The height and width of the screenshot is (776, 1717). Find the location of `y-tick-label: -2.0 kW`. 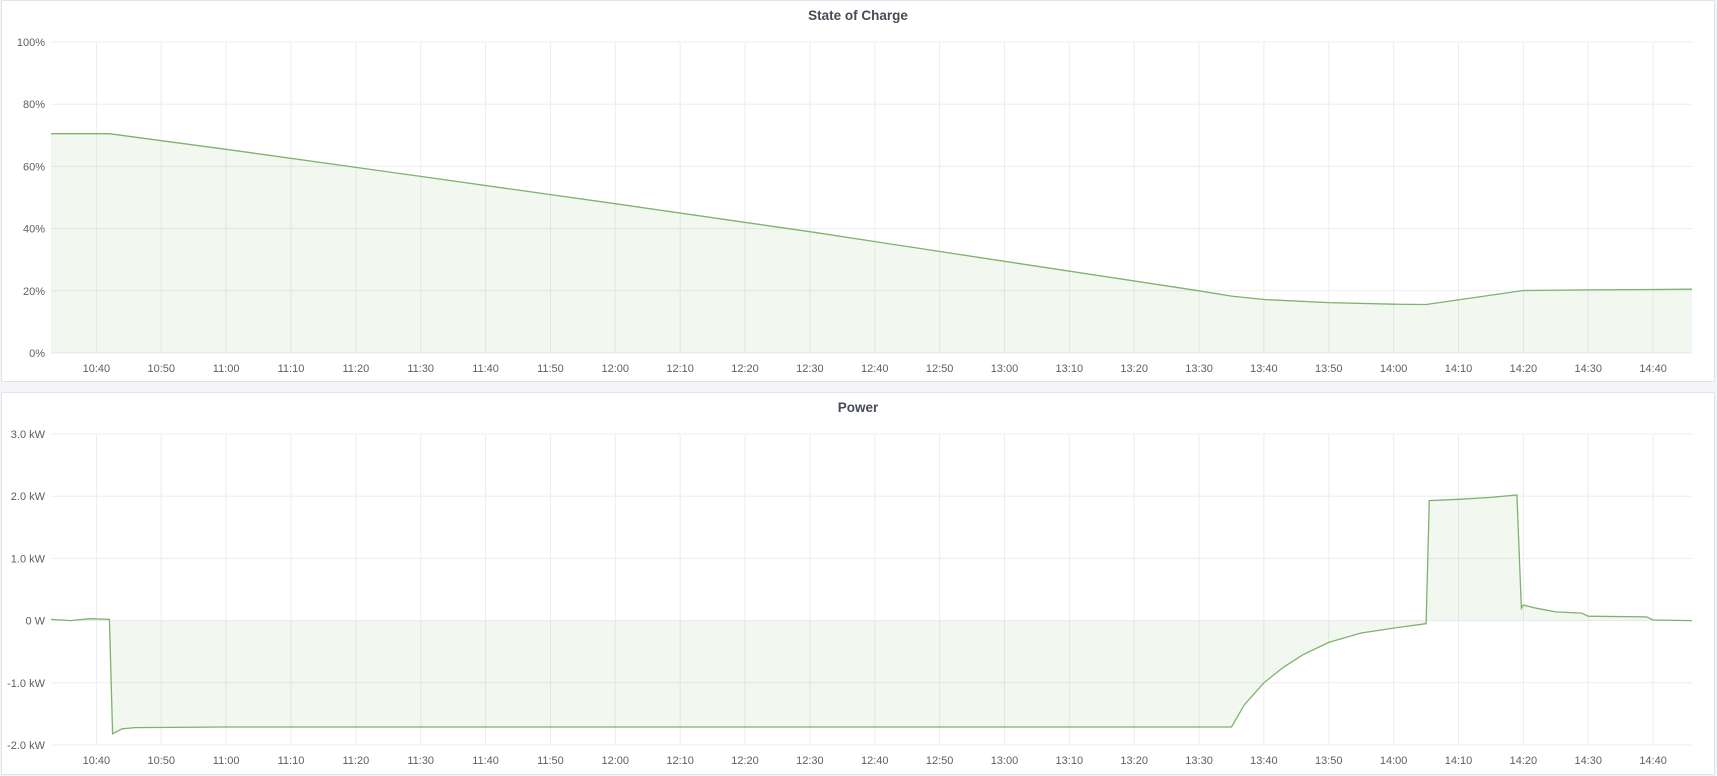

y-tick-label: -2.0 kW is located at coordinates (26, 746).